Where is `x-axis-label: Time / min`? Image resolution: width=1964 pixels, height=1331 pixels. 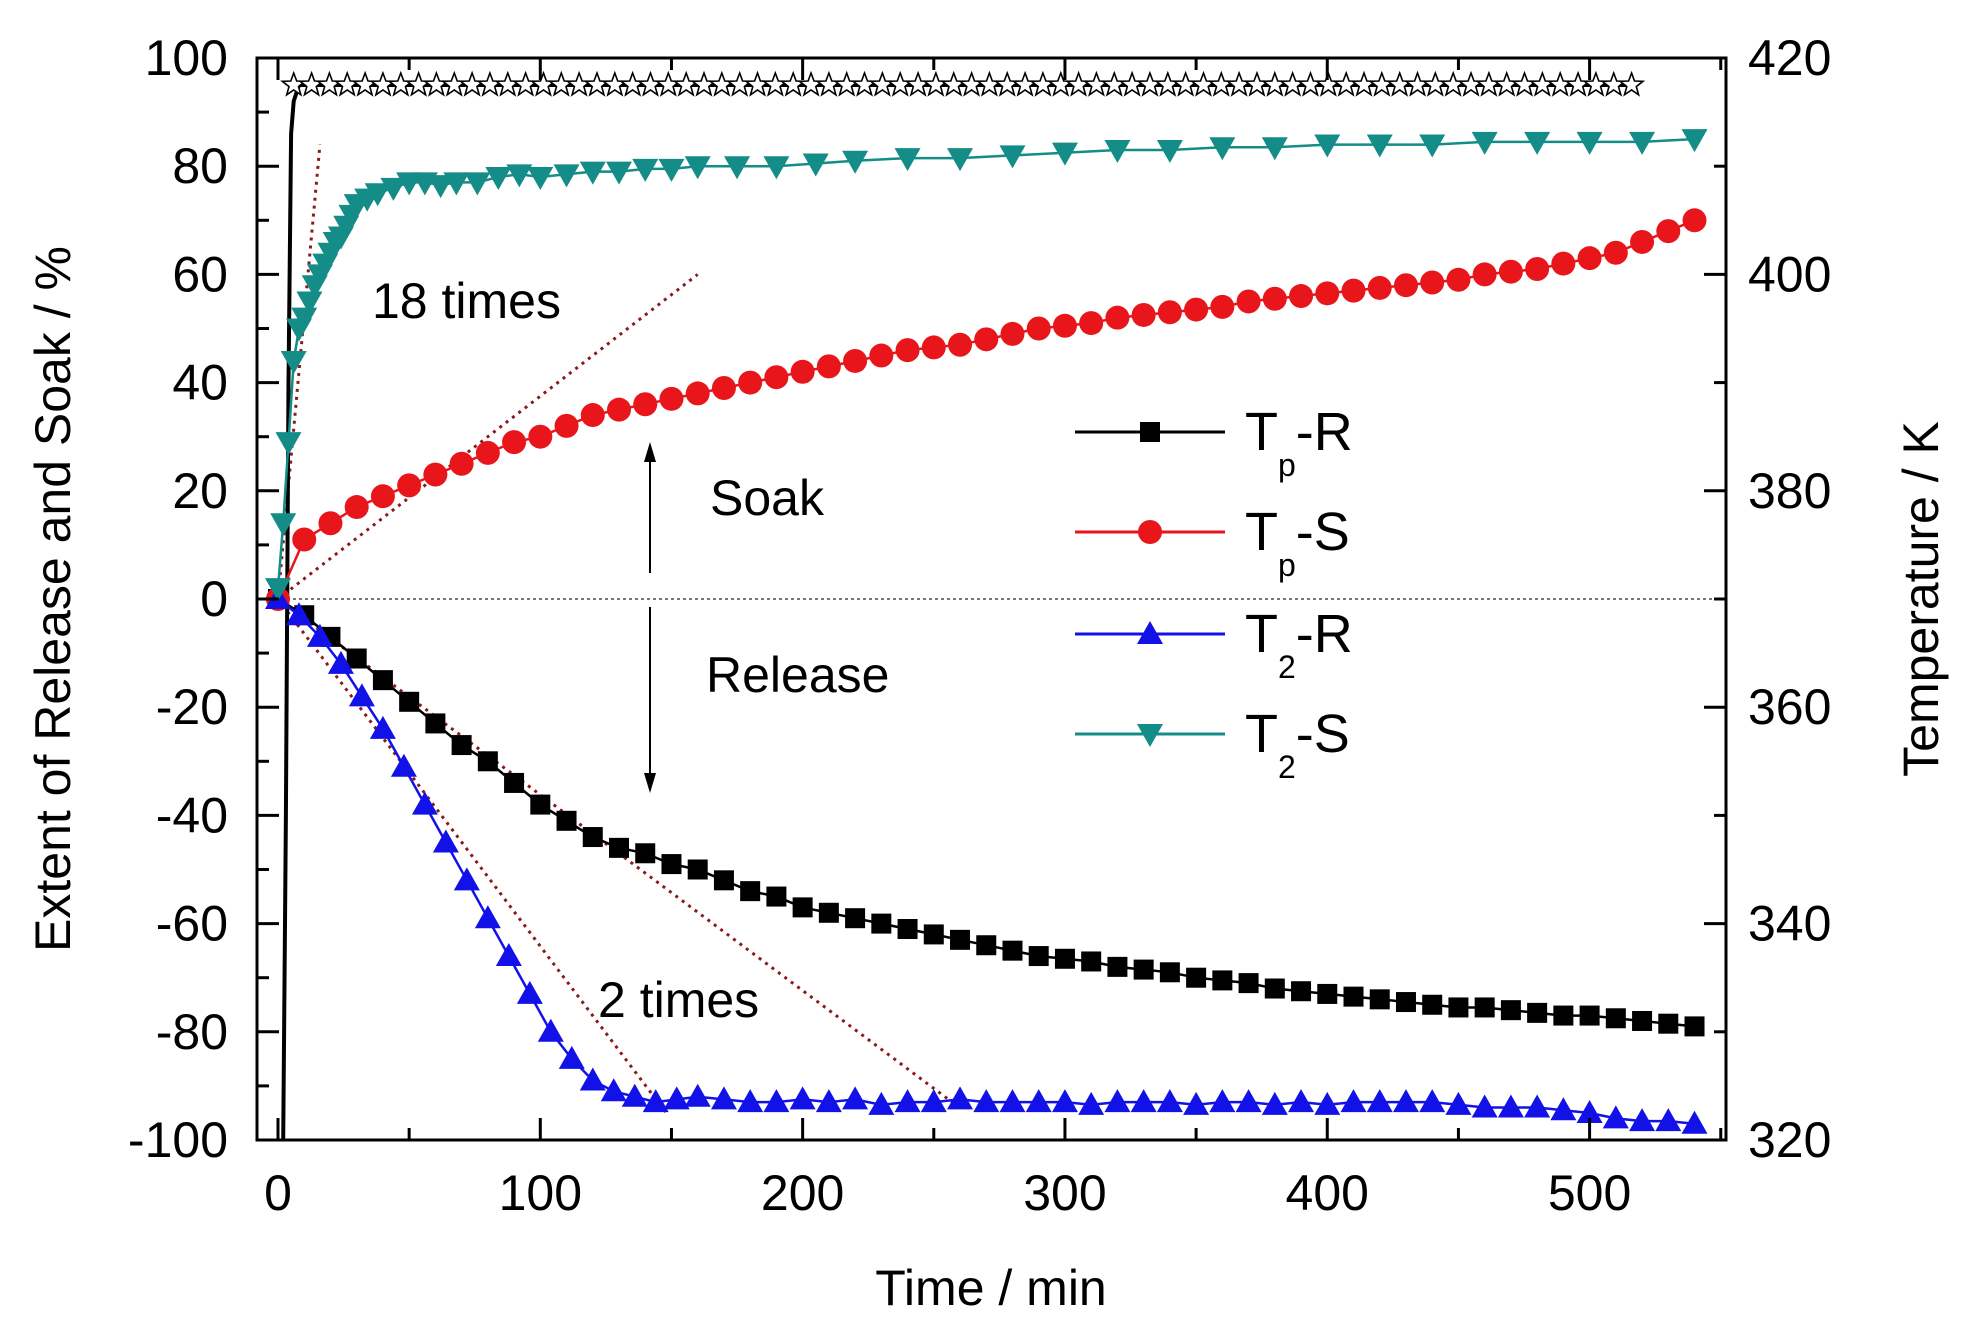
x-axis-label: Time / min is located at coordinates (991, 1288).